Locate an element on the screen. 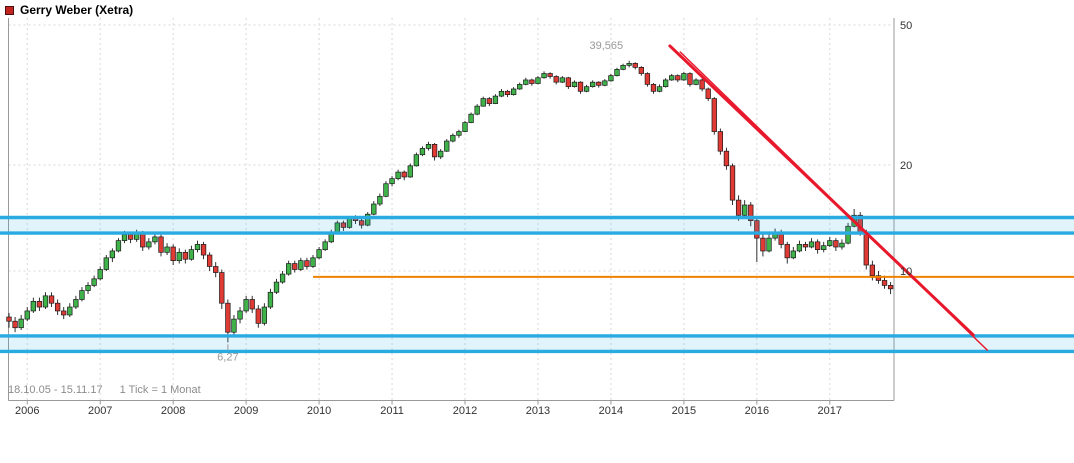  svg-text: 50 is located at coordinates (906, 26).